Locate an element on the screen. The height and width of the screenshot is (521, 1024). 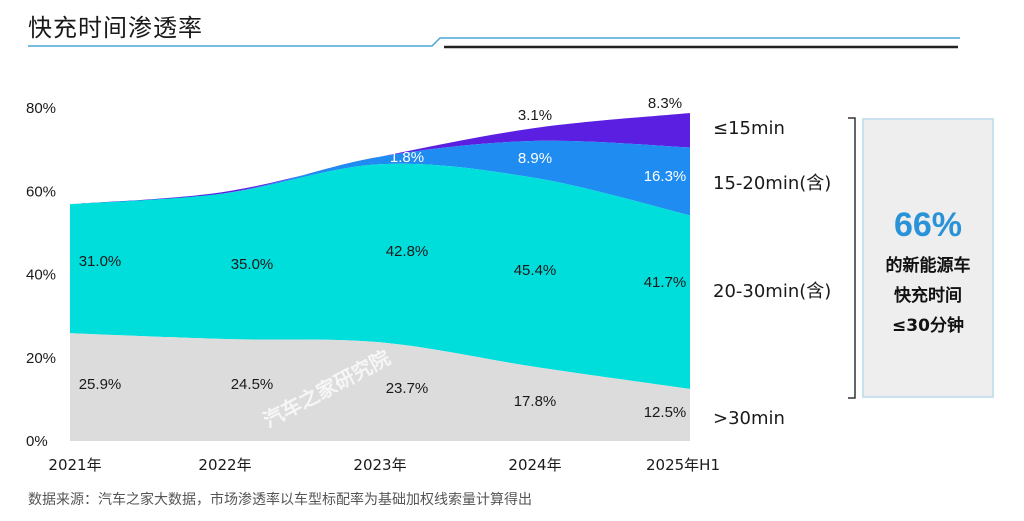
data-label: 12.5% is located at coordinates (665, 412).